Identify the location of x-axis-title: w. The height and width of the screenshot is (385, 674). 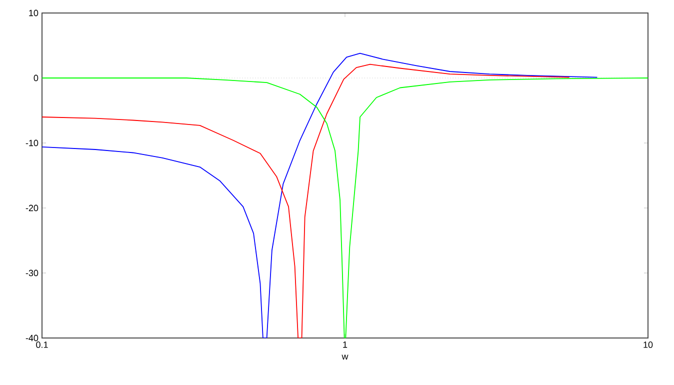
(345, 357).